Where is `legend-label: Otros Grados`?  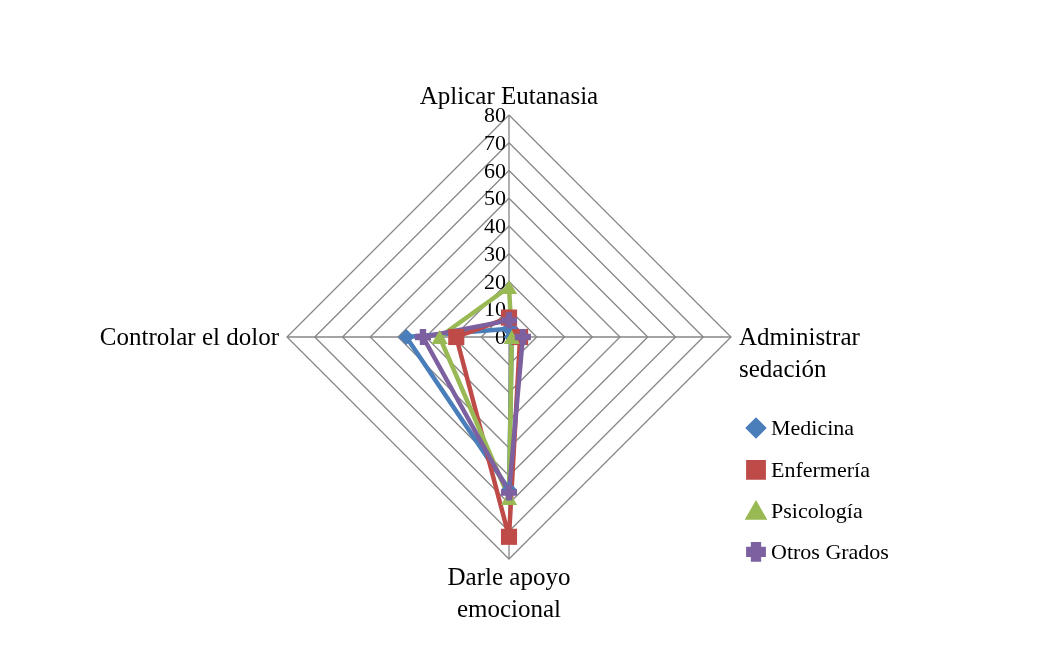 legend-label: Otros Grados is located at coordinates (830, 551).